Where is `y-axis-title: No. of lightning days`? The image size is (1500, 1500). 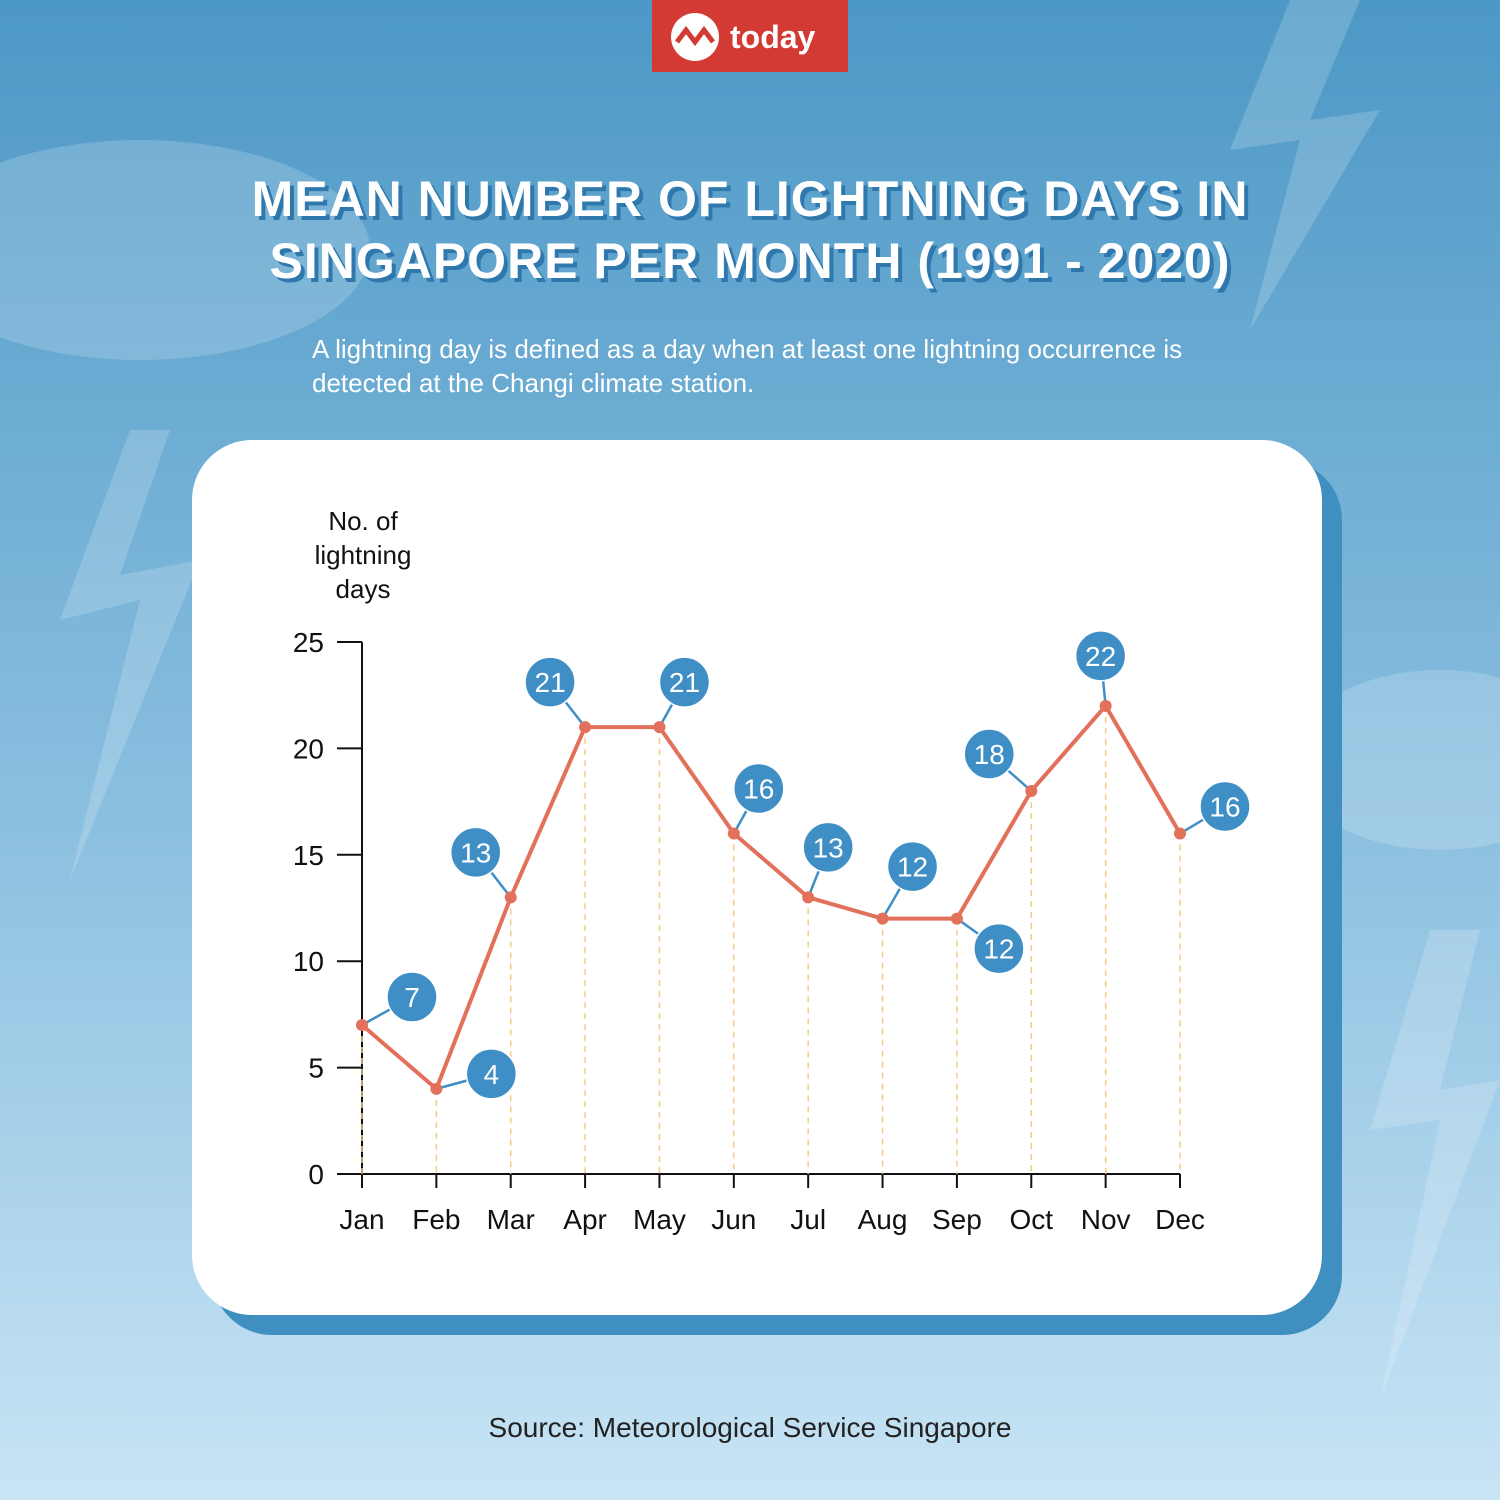 y-axis-title: No. of lightning days is located at coordinates (363, 555).